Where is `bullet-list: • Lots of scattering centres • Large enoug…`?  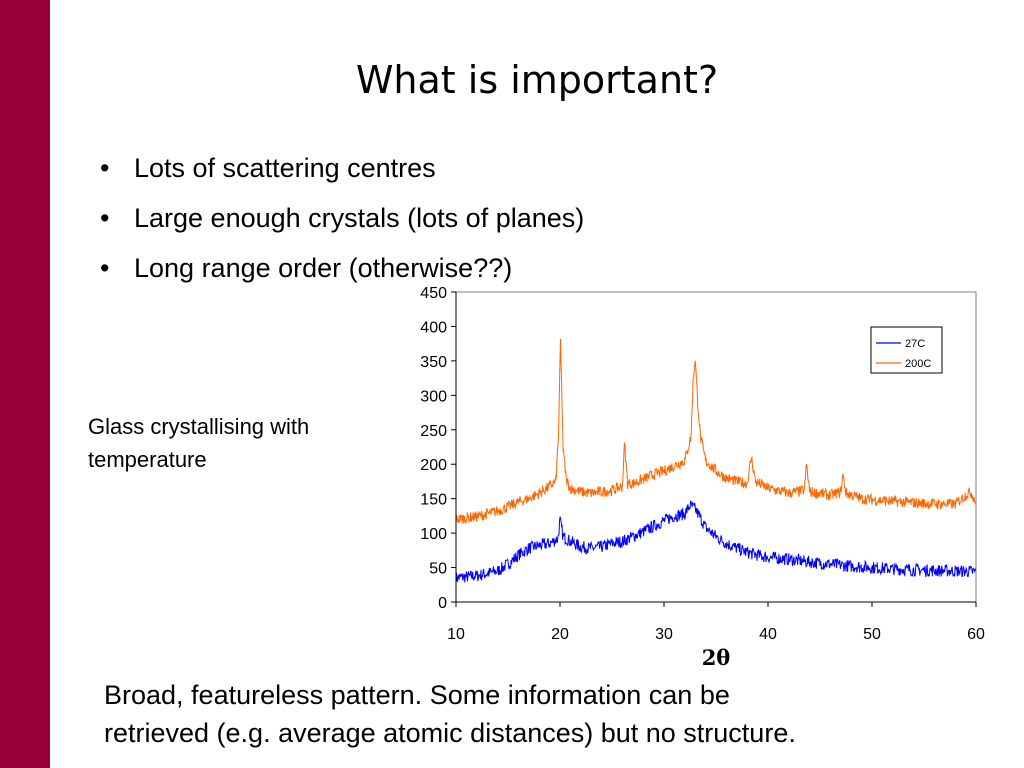
bullet-list: • Lots of scattering centres • Large enoug… is located at coordinates (342, 218).